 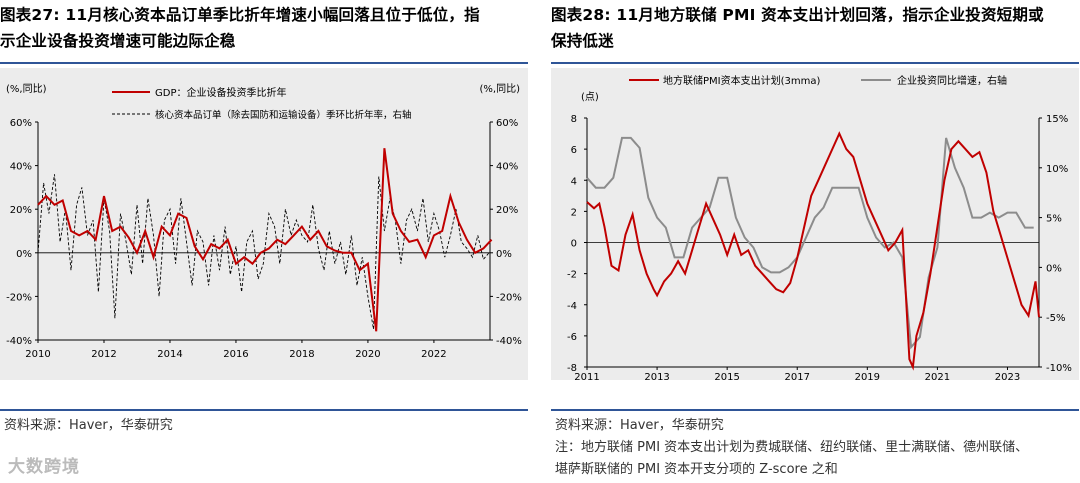 What do you see at coordinates (509, 341) in the screenshot?
I see `left-ytick-label-right: -40%` at bounding box center [509, 341].